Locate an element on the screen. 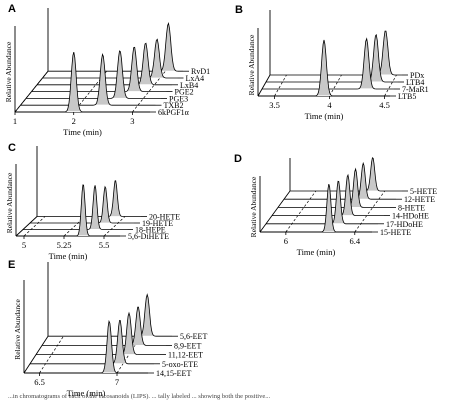 The width and height of the screenshot is (474, 400). panel-A-series-label: TXB2 is located at coordinates (174, 105).